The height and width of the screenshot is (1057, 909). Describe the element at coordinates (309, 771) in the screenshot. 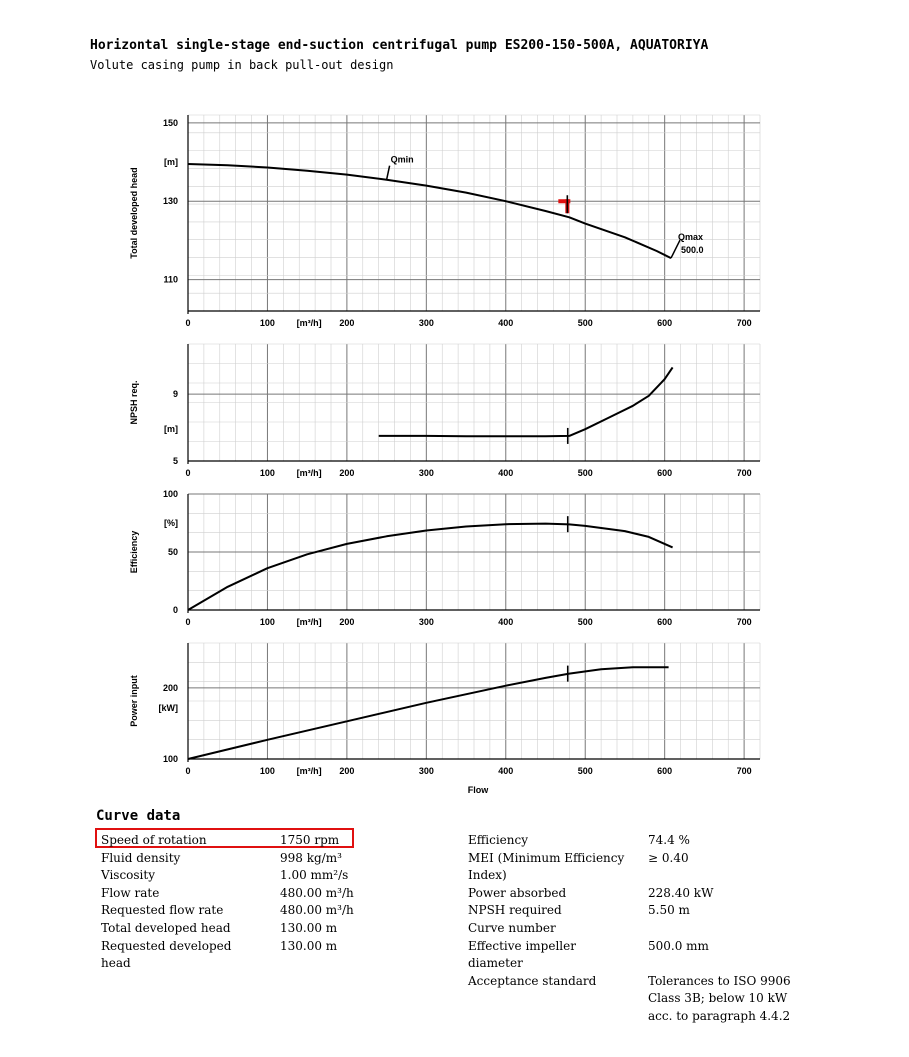

I see `chart3-xunit: [m³/h]` at that location.